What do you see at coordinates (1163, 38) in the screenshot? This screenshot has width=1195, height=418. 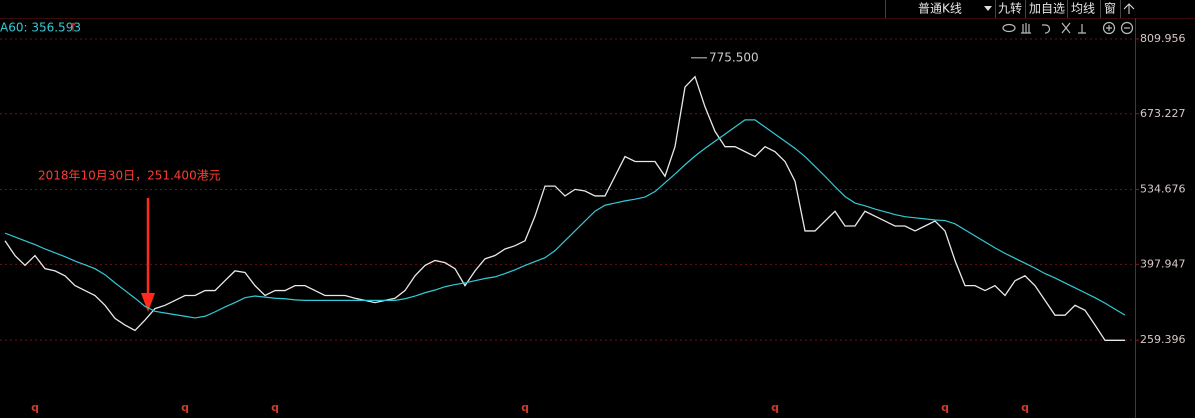 I see `y-tick-label: 809.956` at bounding box center [1163, 38].